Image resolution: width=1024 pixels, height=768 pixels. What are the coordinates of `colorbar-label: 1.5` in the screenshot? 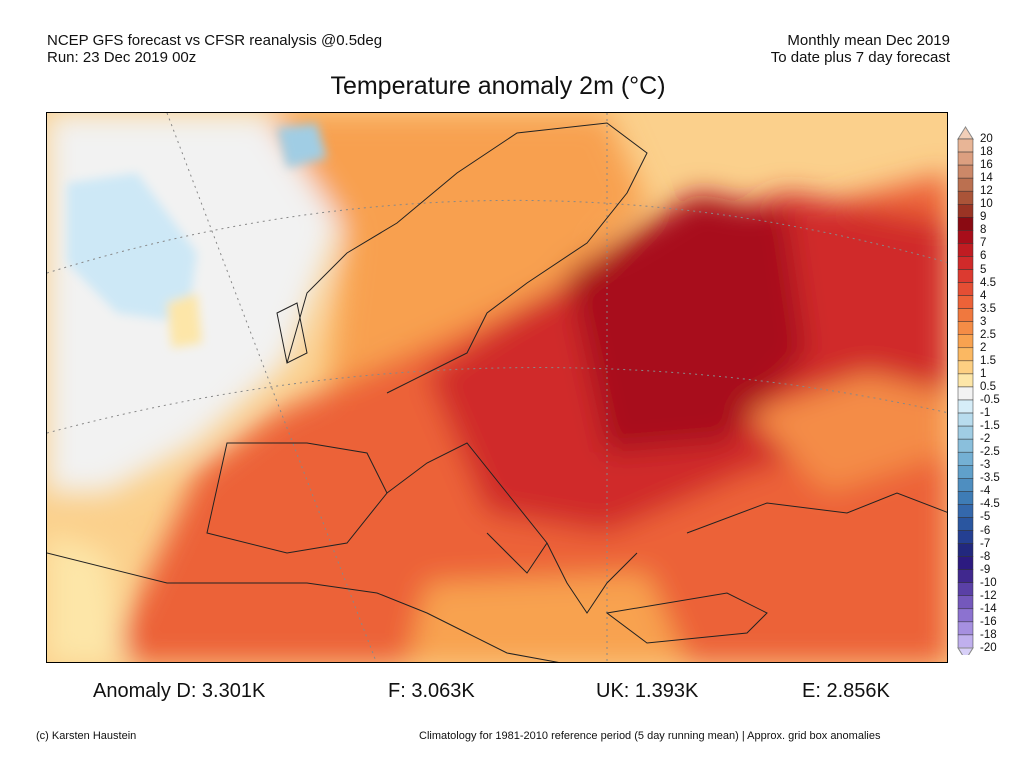 It's located at (988, 360).